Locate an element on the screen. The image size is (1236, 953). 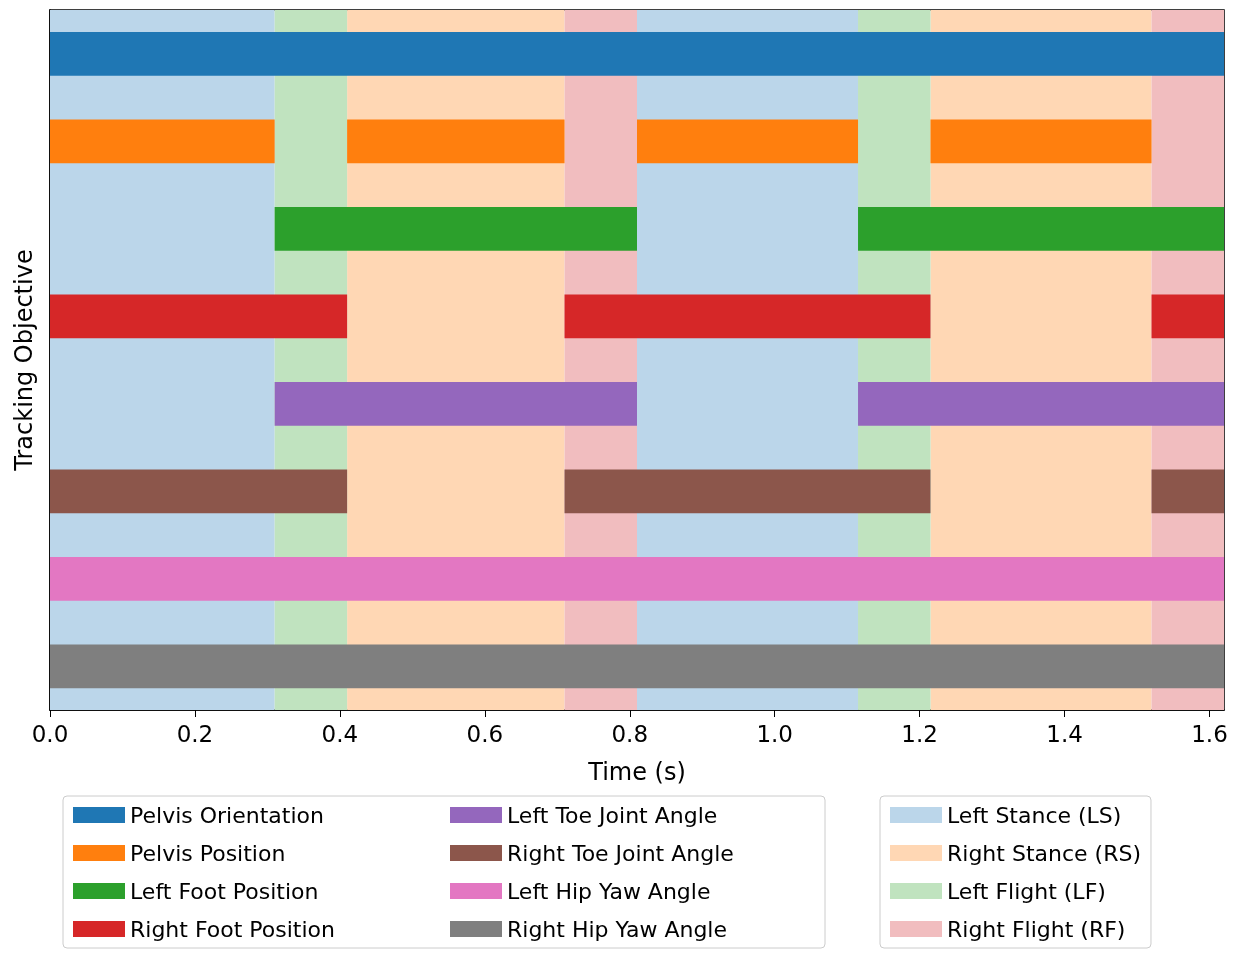
legend-label: Left Flight (LF) is located at coordinates (1026, 891).